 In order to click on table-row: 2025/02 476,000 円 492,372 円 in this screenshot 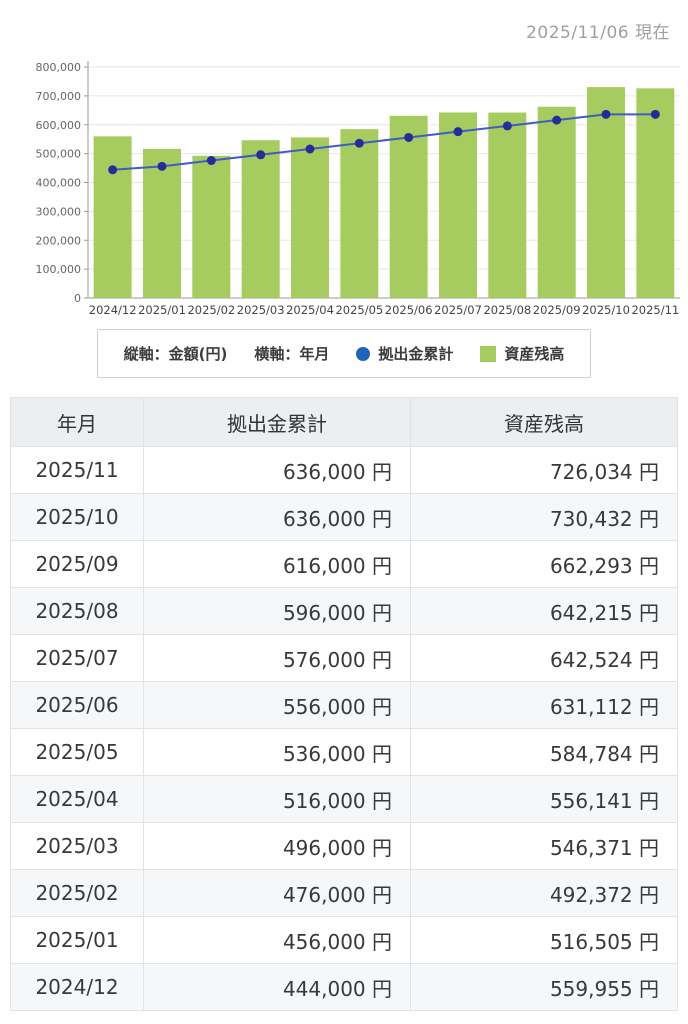, I will do `click(344, 893)`.